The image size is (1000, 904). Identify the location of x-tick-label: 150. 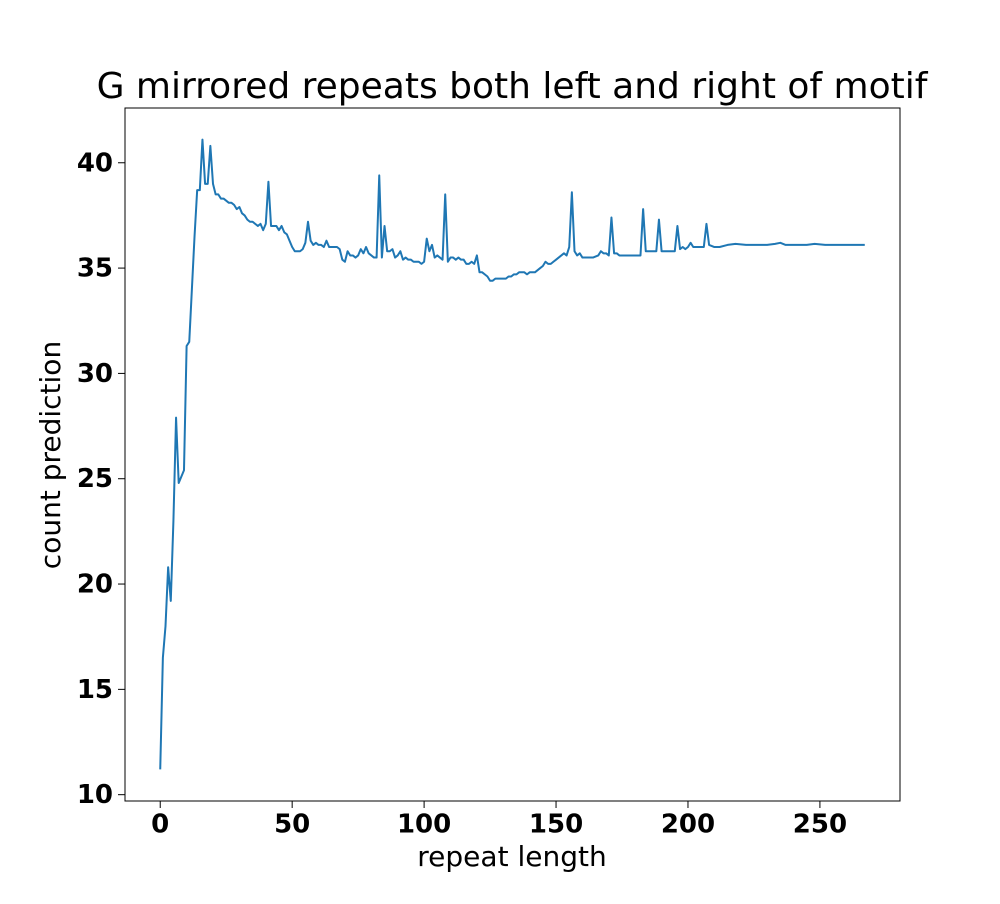
(556, 825).